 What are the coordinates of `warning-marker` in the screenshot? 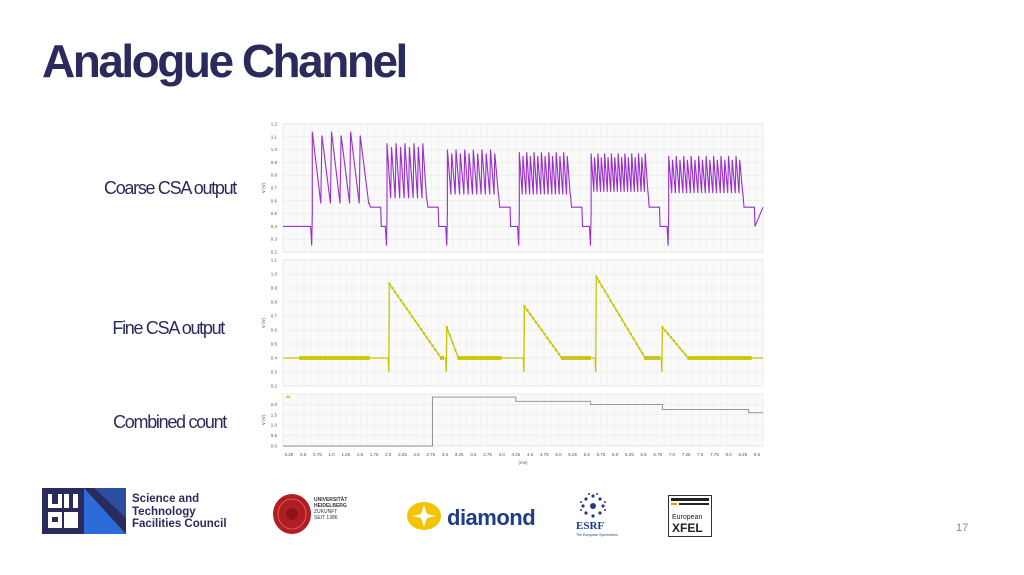 It's located at (288, 396).